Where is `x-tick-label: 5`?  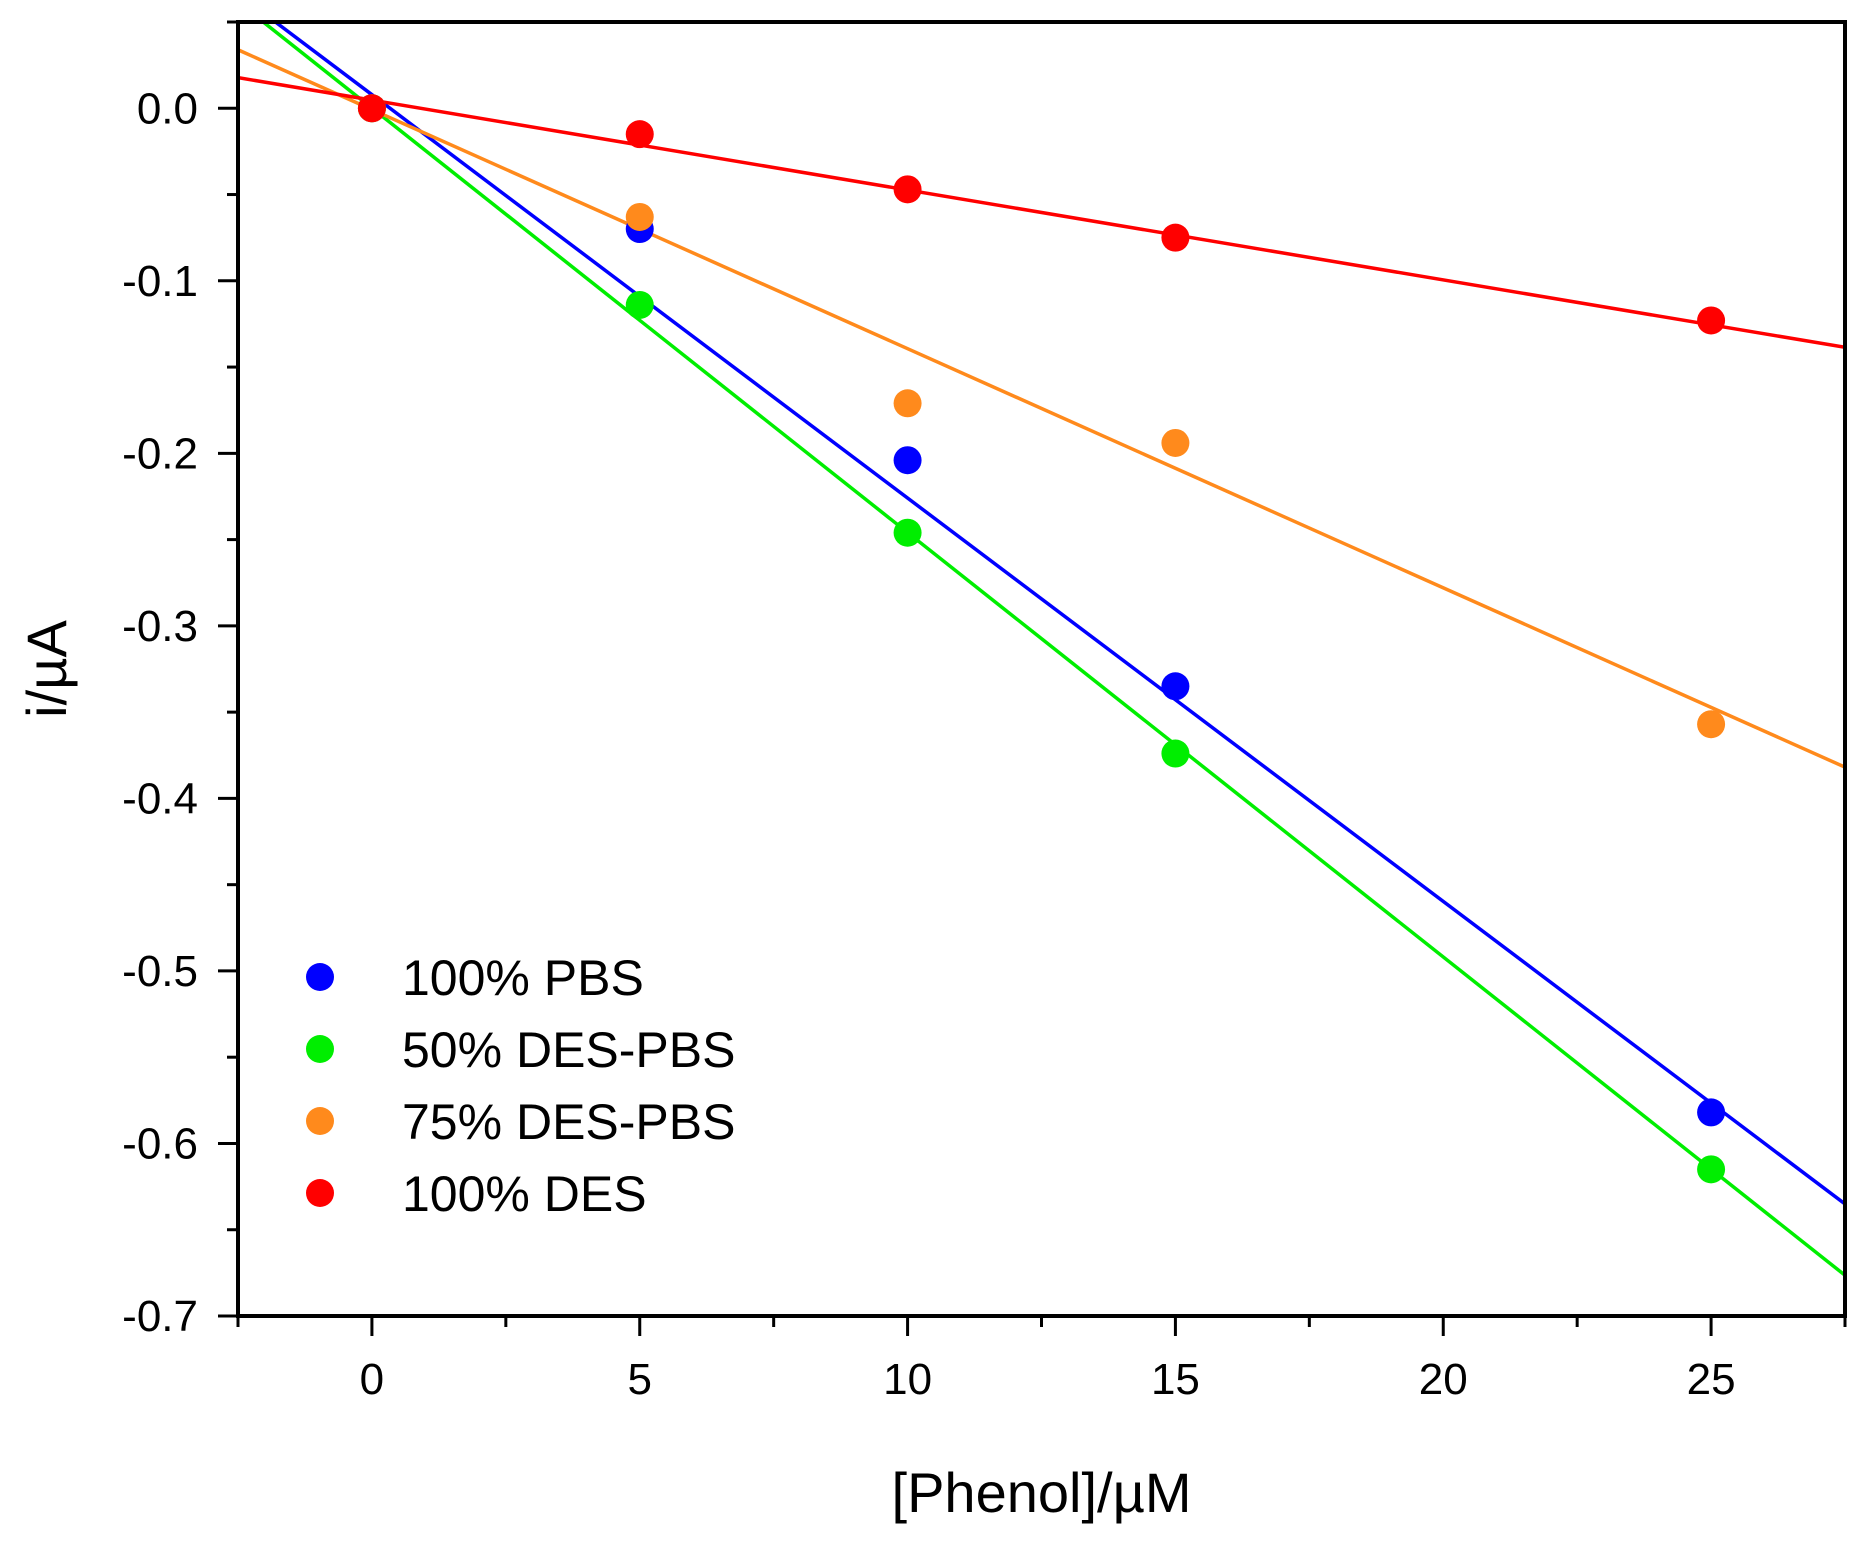 x-tick-label: 5 is located at coordinates (640, 1379).